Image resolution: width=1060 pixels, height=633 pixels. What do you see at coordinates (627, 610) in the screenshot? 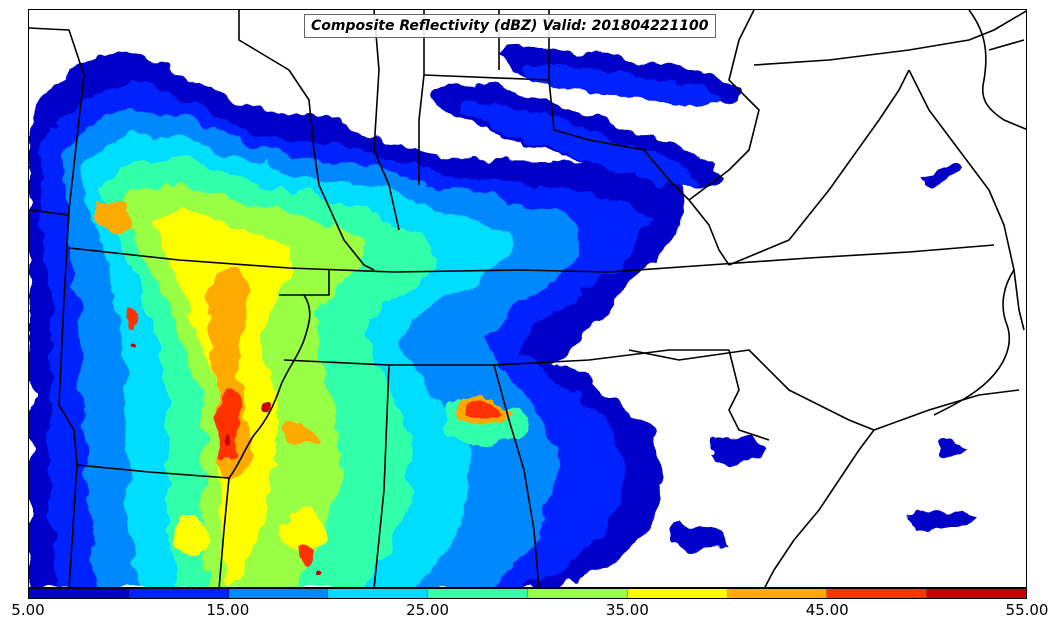
I see `colorbar-tick-label: 35.00` at bounding box center [627, 610].